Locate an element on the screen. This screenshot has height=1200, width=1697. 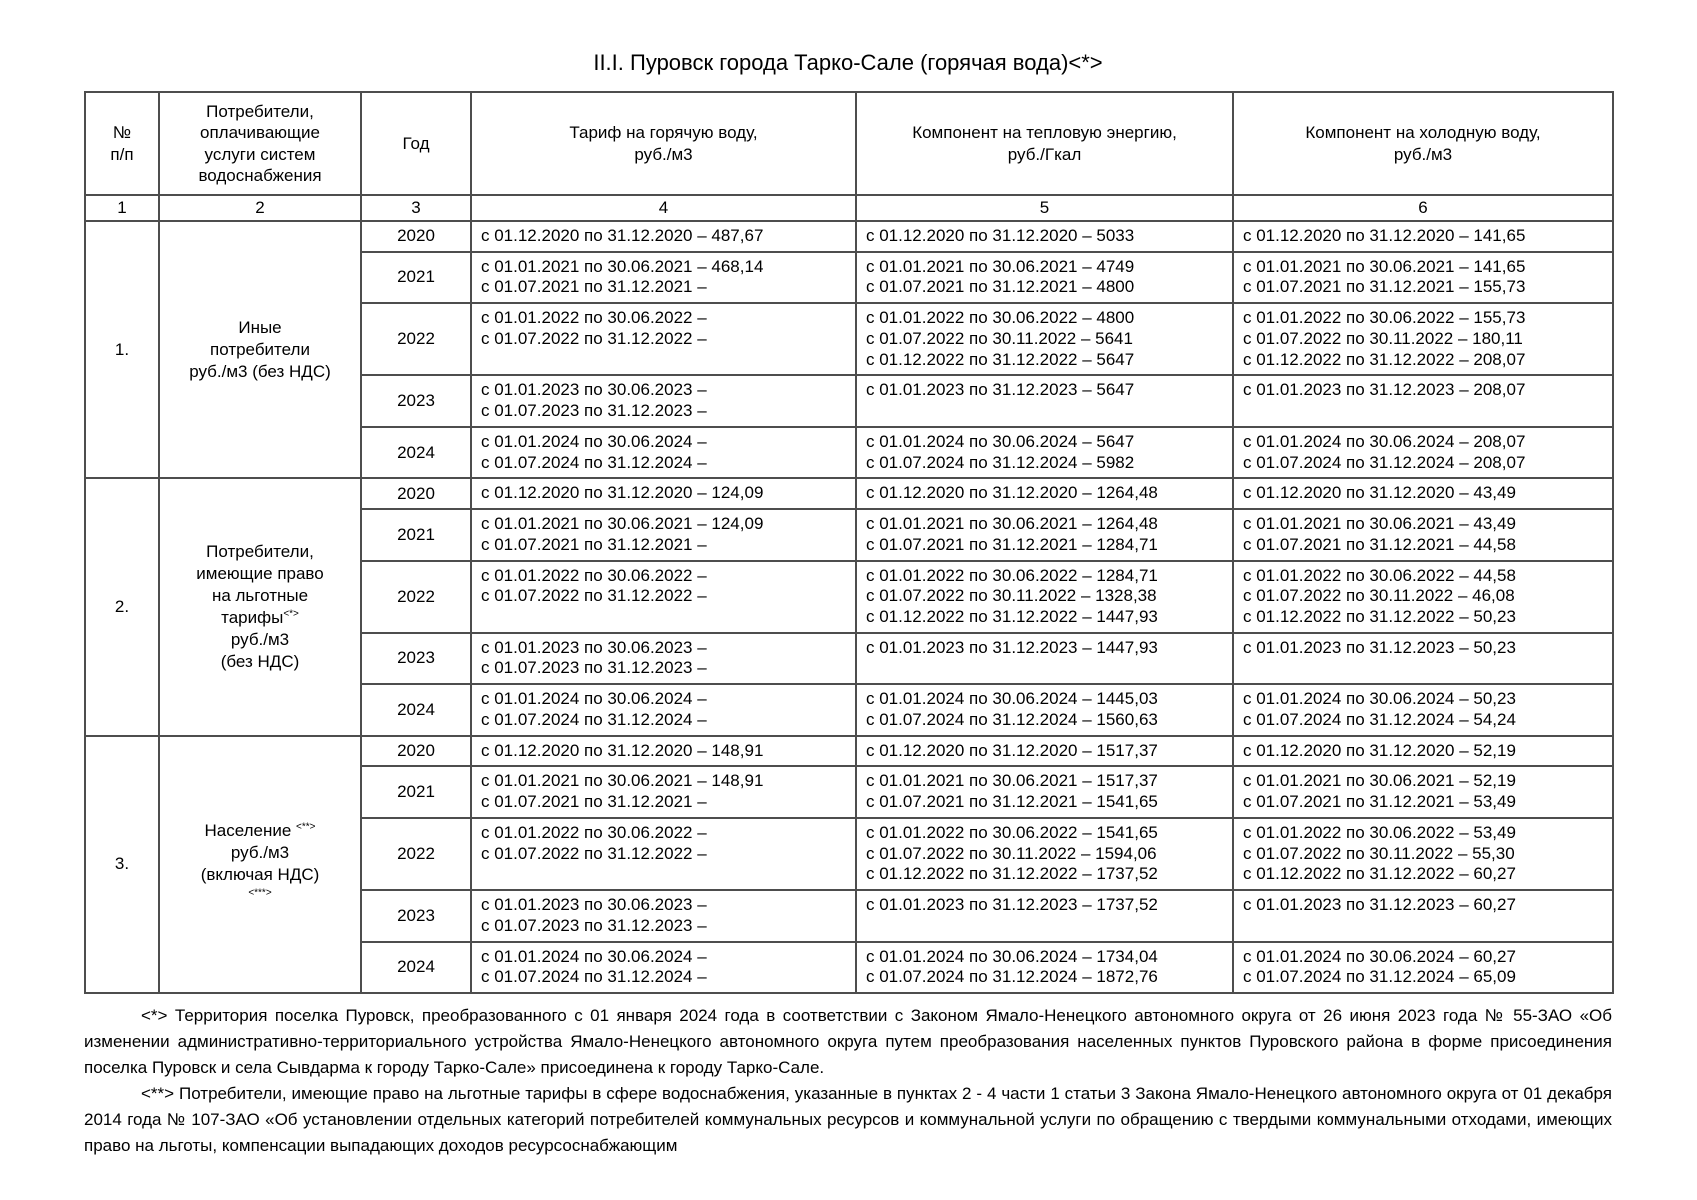
period-value-line: с 01.07.2022 по 30.11.2022 – 46,08 is located at coordinates (1379, 596).